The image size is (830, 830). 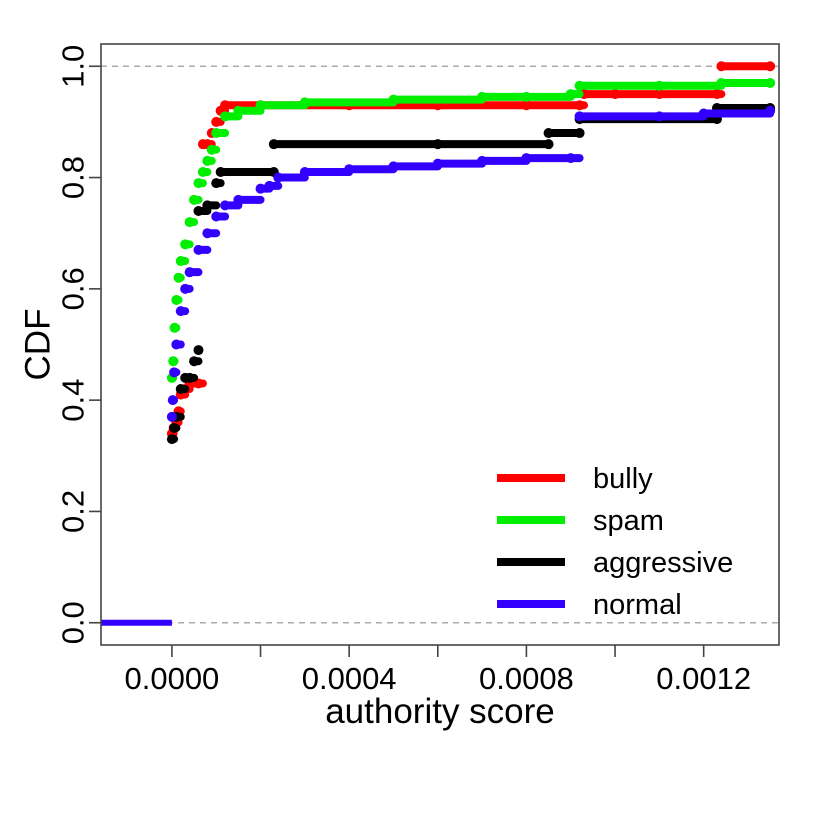 What do you see at coordinates (73, 511) in the screenshot?
I see `y-tick-label: 0.2` at bounding box center [73, 511].